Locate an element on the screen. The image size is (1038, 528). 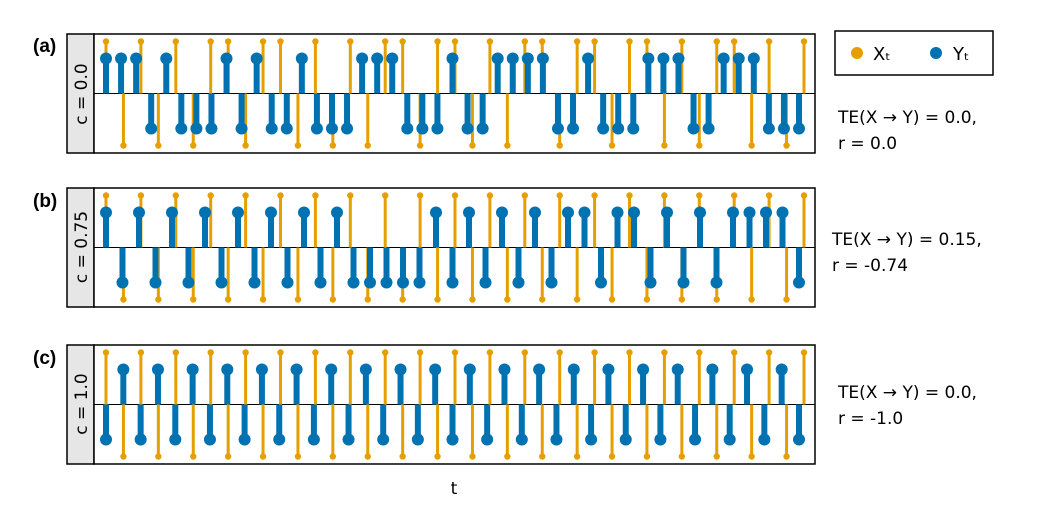
panel-a-letter: (a) is located at coordinates (44, 46).